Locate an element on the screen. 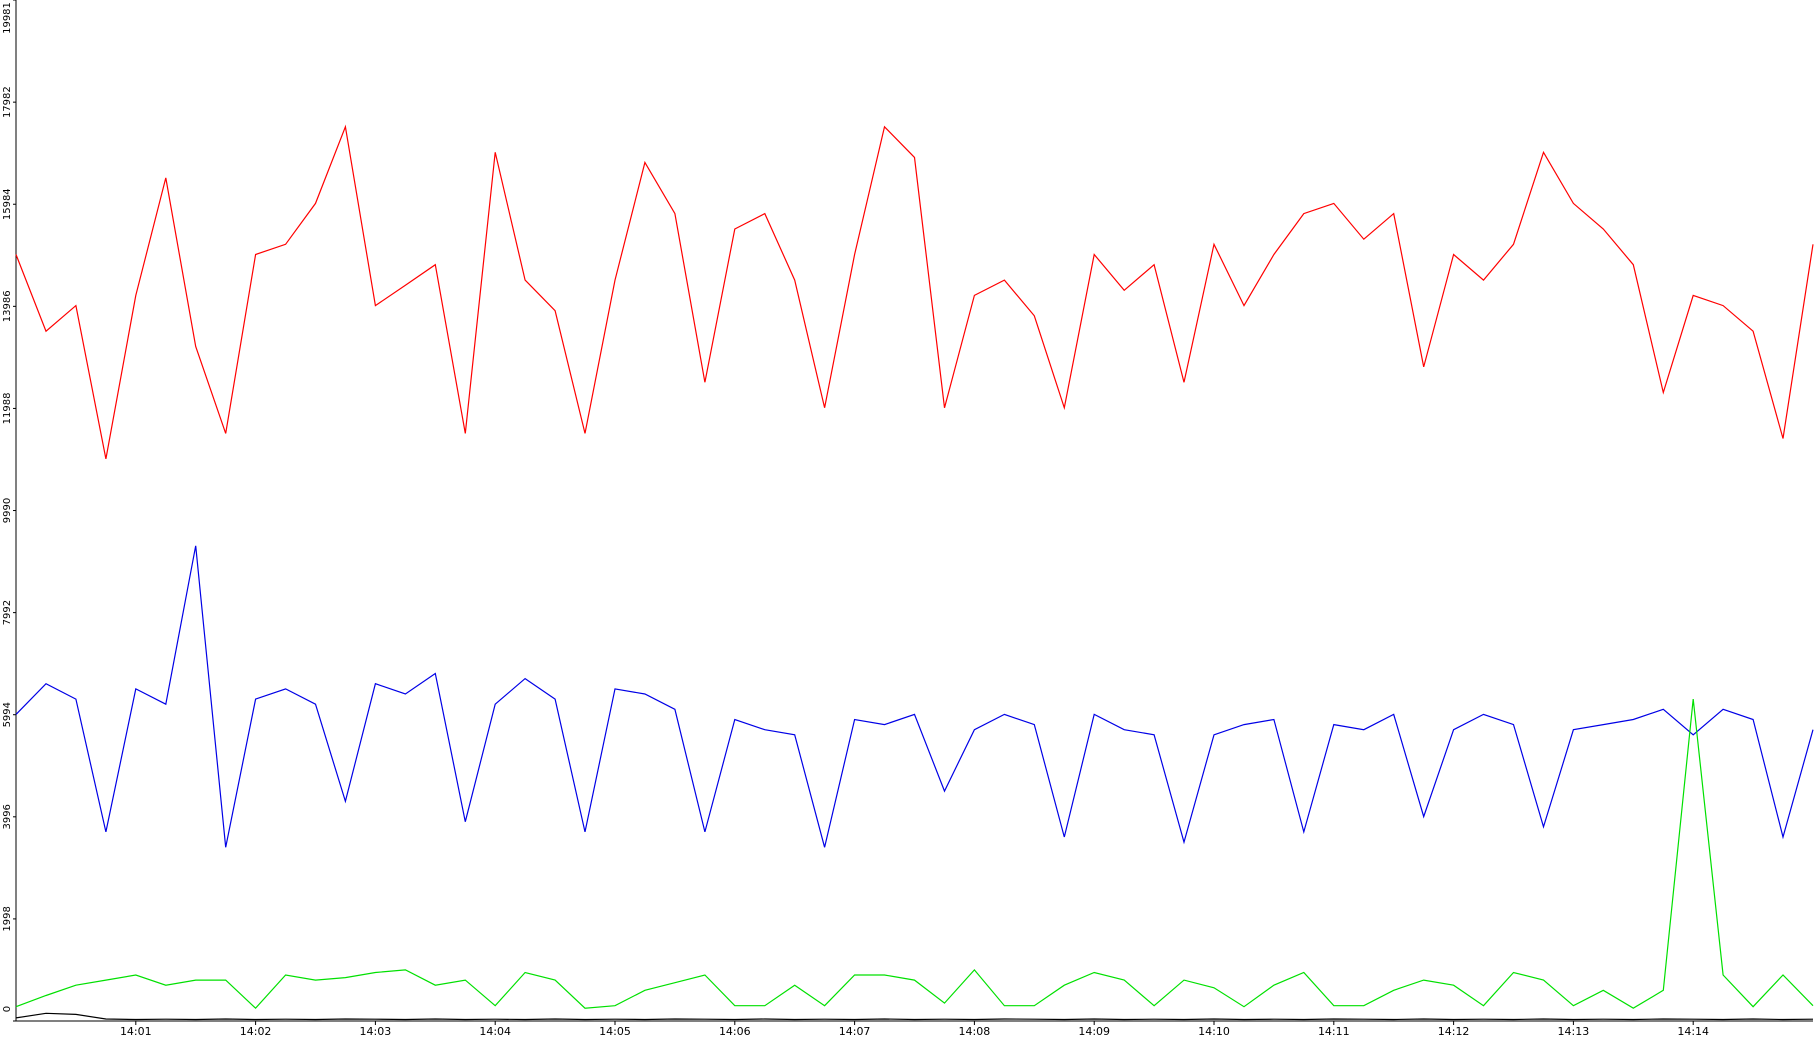 This screenshot has width=1815, height=1039. y-tick-label: 7992 is located at coordinates (7, 612).